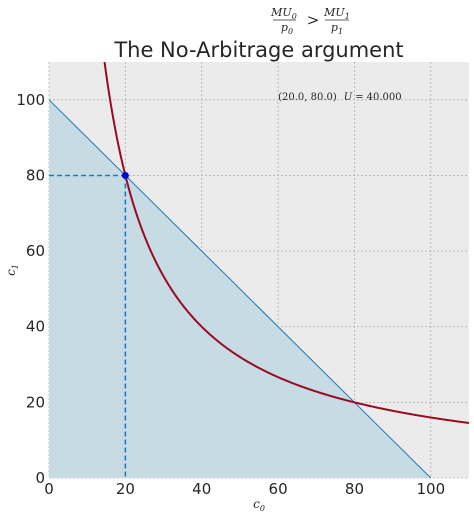 The image size is (474, 517). What do you see at coordinates (30, 100) in the screenshot?
I see `y-tick-label: 100` at bounding box center [30, 100].